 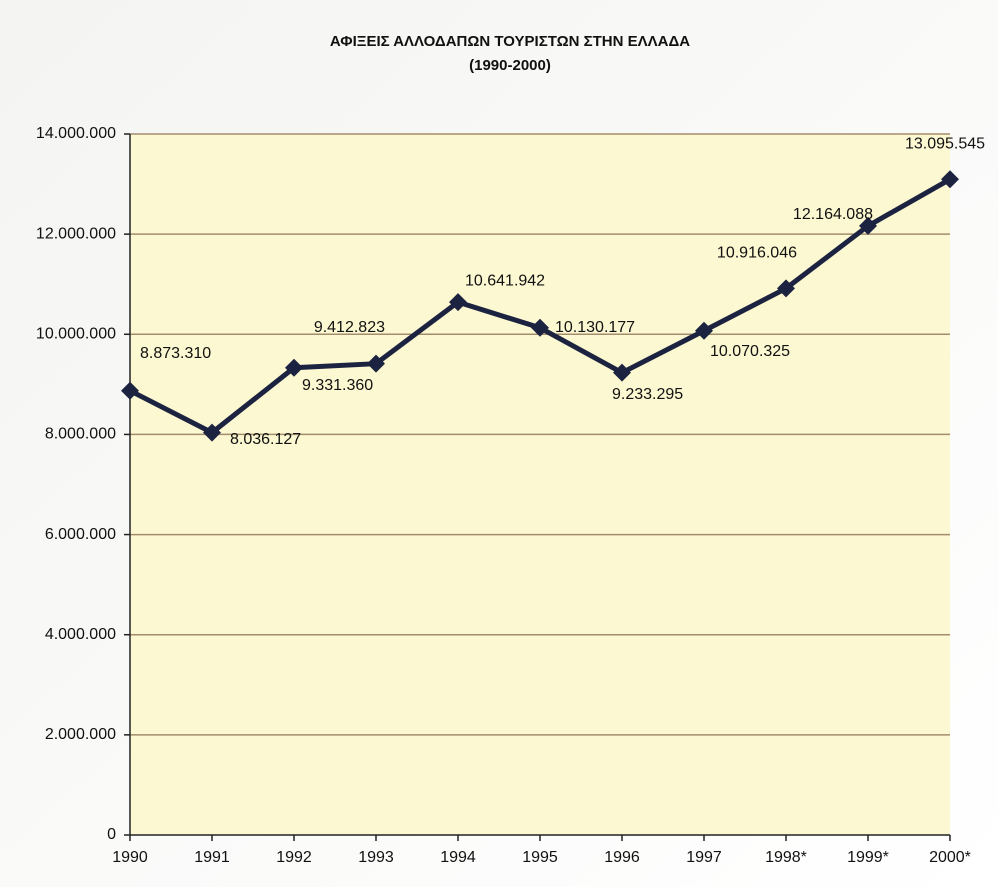 I want to click on chart-subtitle: (1990-2000), so click(x=510, y=65).